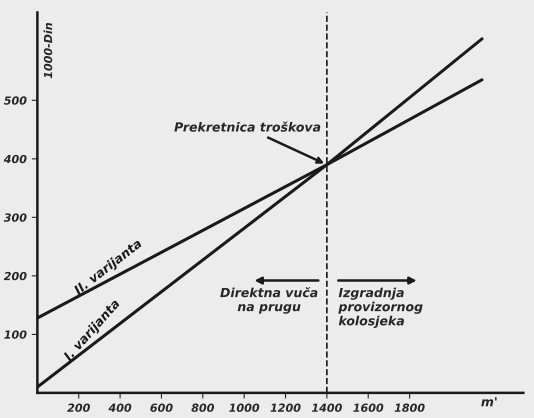 The height and width of the screenshot is (418, 534). What do you see at coordinates (202, 408) in the screenshot?
I see `x-tick-label: 800` at bounding box center [202, 408].